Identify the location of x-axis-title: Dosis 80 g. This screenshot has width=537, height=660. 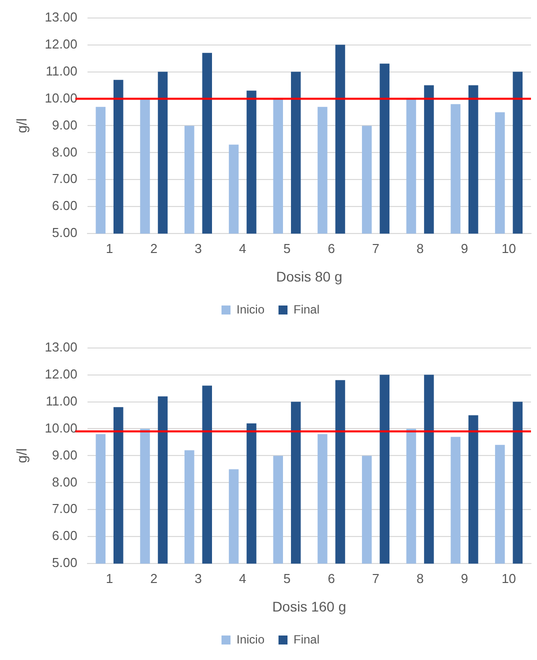
(309, 276).